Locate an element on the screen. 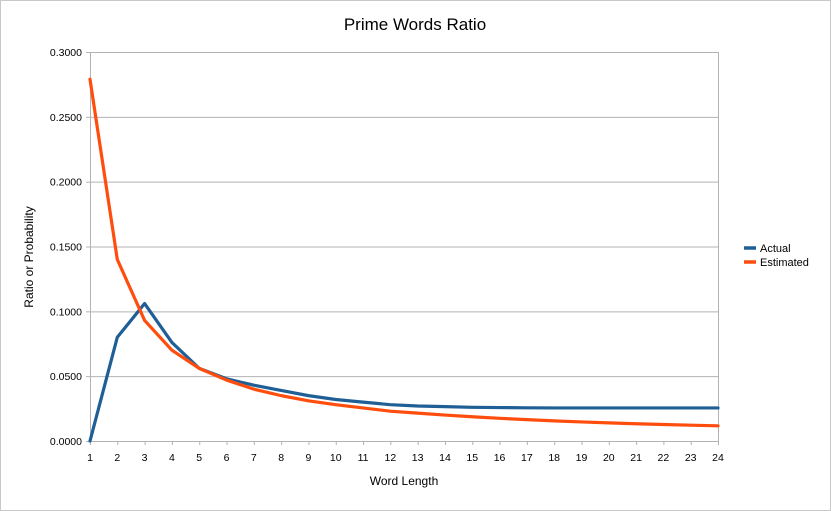 The width and height of the screenshot is (831, 511). x-tick-label: 20 is located at coordinates (609, 458).